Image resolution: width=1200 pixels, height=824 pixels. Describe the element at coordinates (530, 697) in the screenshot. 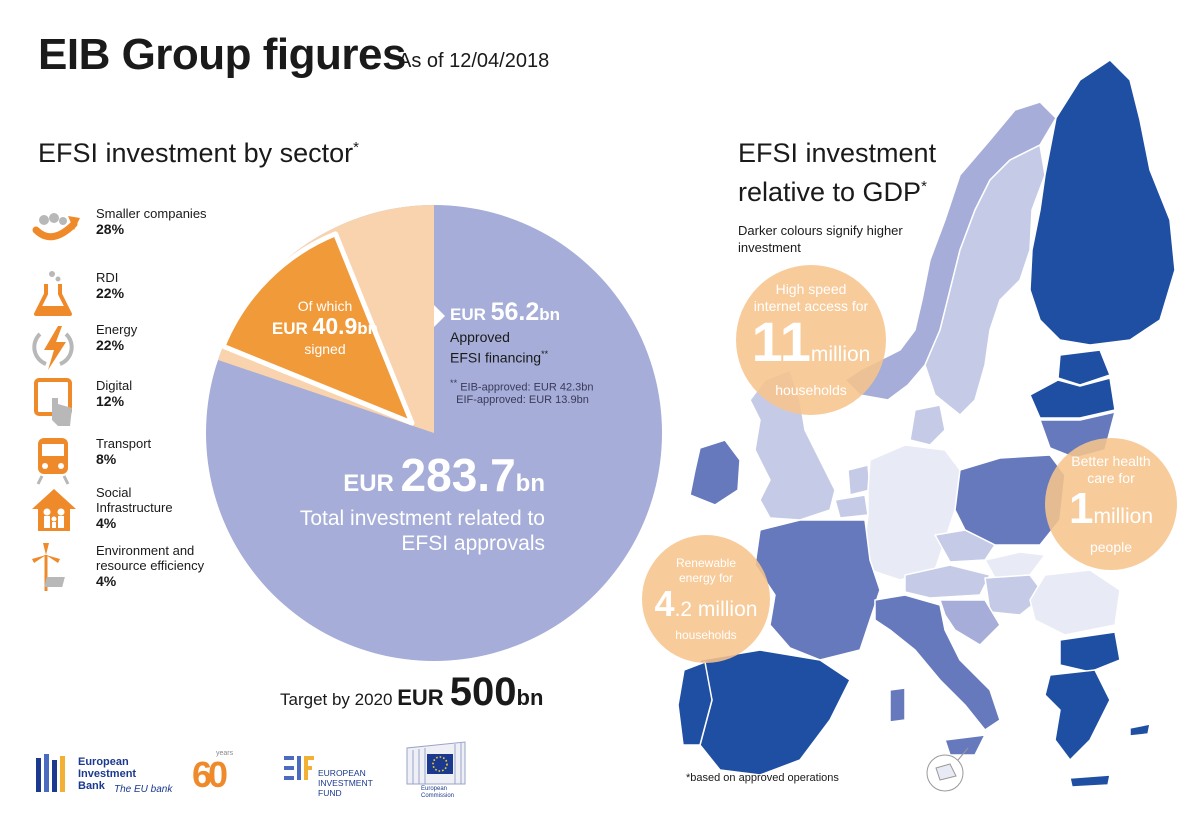

I see `target-unit: bn` at that location.